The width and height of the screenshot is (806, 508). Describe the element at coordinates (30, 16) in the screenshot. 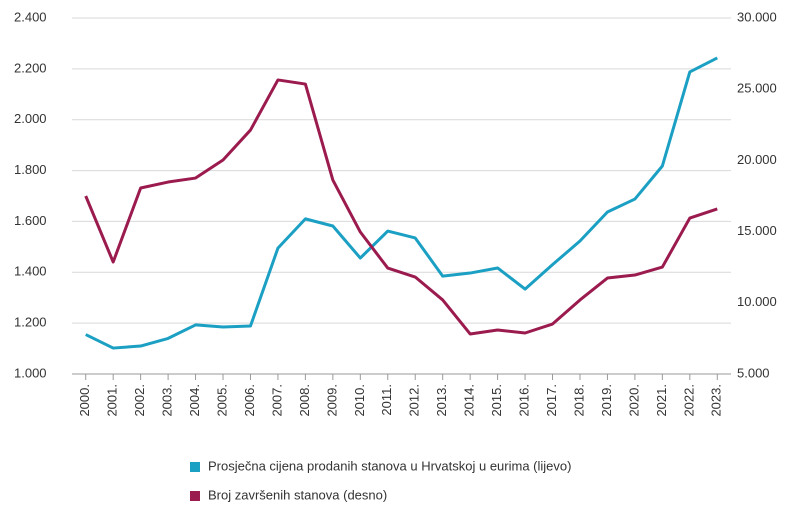

I see `y-tick-label: 2.400` at that location.